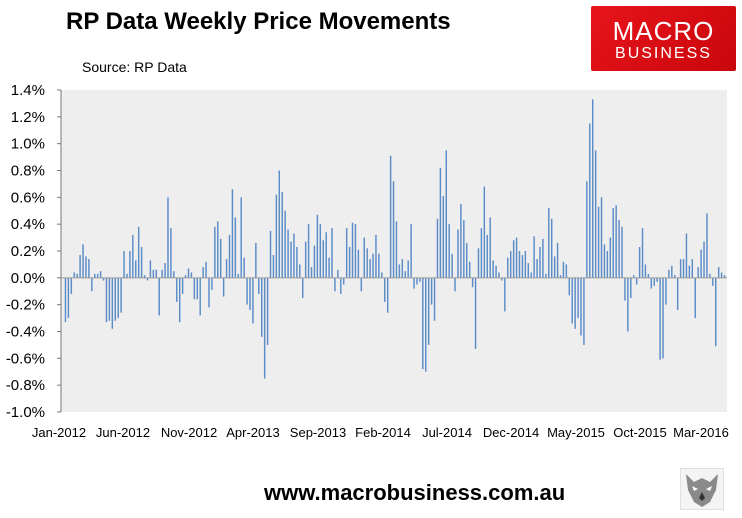 The width and height of the screenshot is (742, 518). Describe the element at coordinates (123, 432) in the screenshot. I see `x-tick-label: Jun-2012` at that location.